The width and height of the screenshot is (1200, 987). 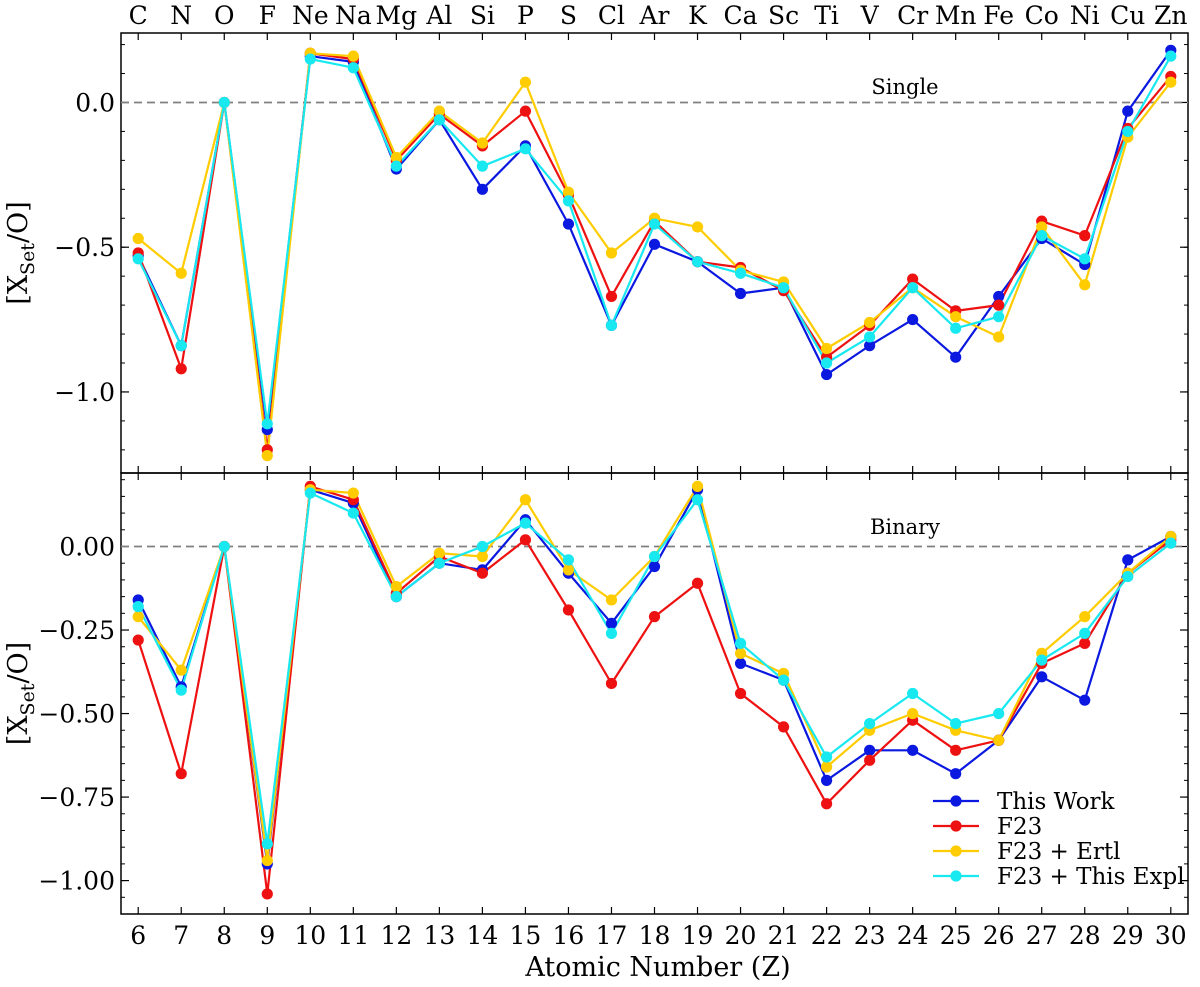 What do you see at coordinates (526, 935) in the screenshot?
I see `x-tick-label: 15` at bounding box center [526, 935].